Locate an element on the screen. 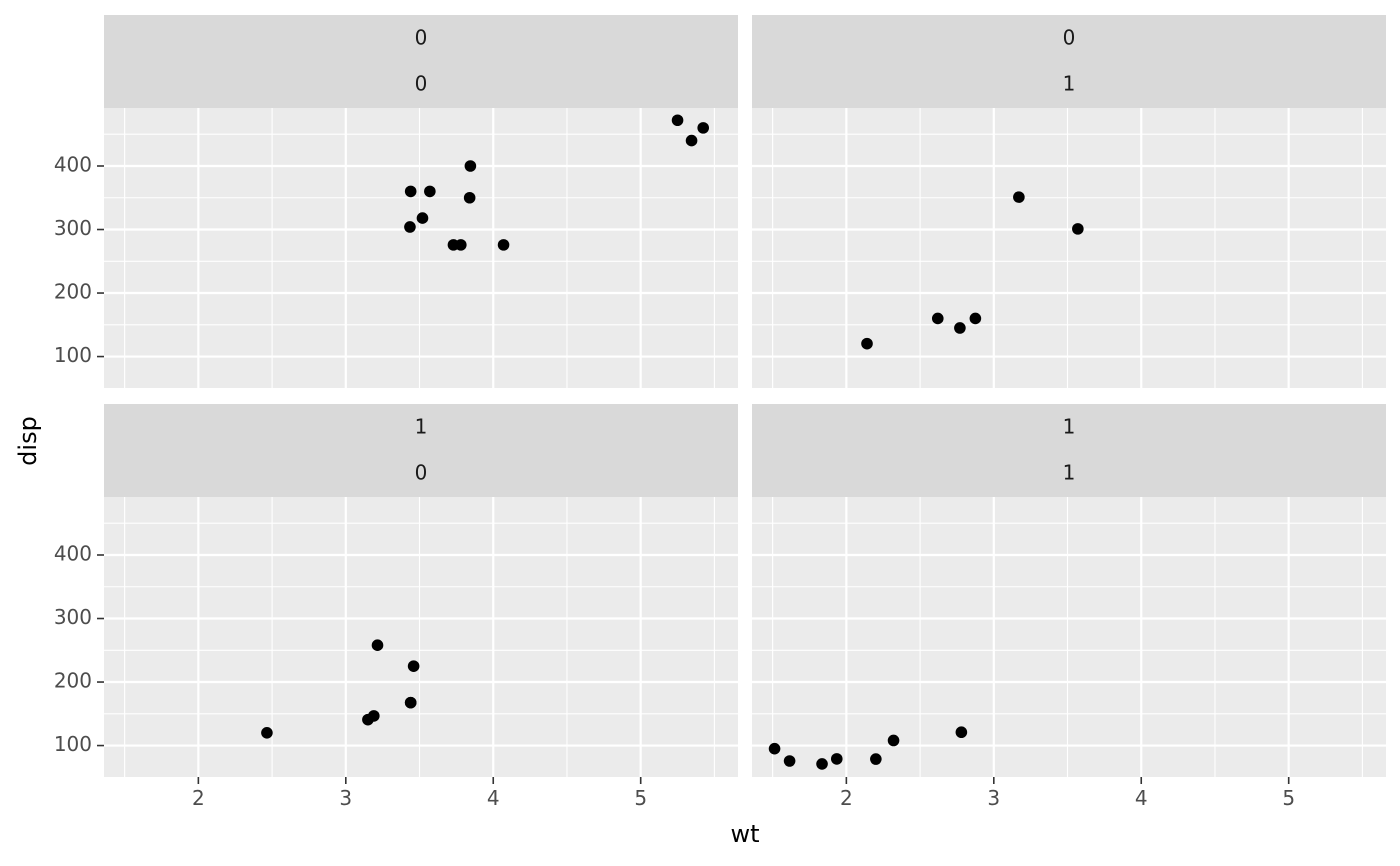  x-axis-title: wt is located at coordinates (744, 834).